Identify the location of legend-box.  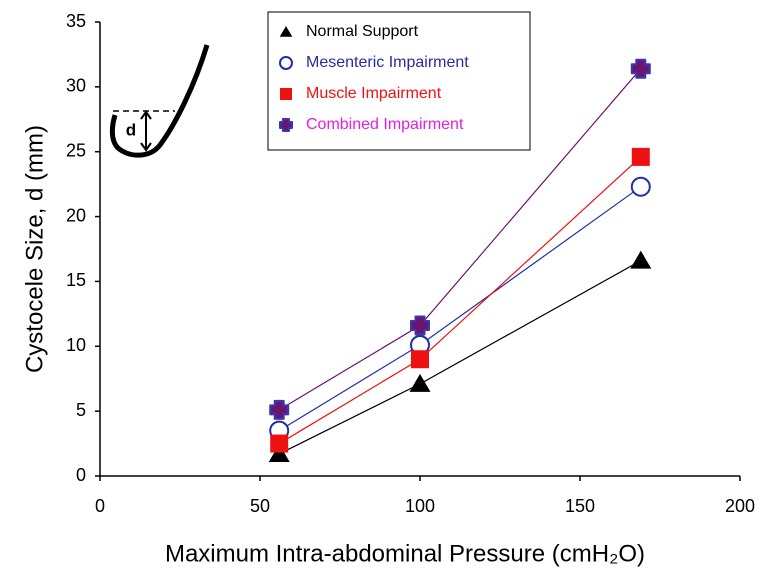
(399, 81).